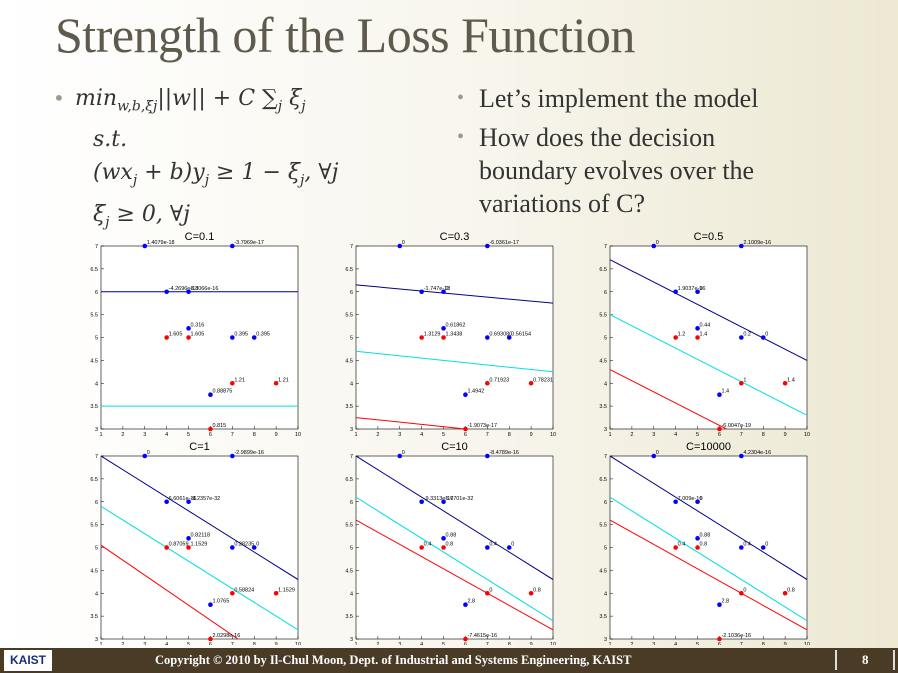  What do you see at coordinates (521, 335) in the screenshot?
I see `point-label: 0.56154` at bounding box center [521, 335].